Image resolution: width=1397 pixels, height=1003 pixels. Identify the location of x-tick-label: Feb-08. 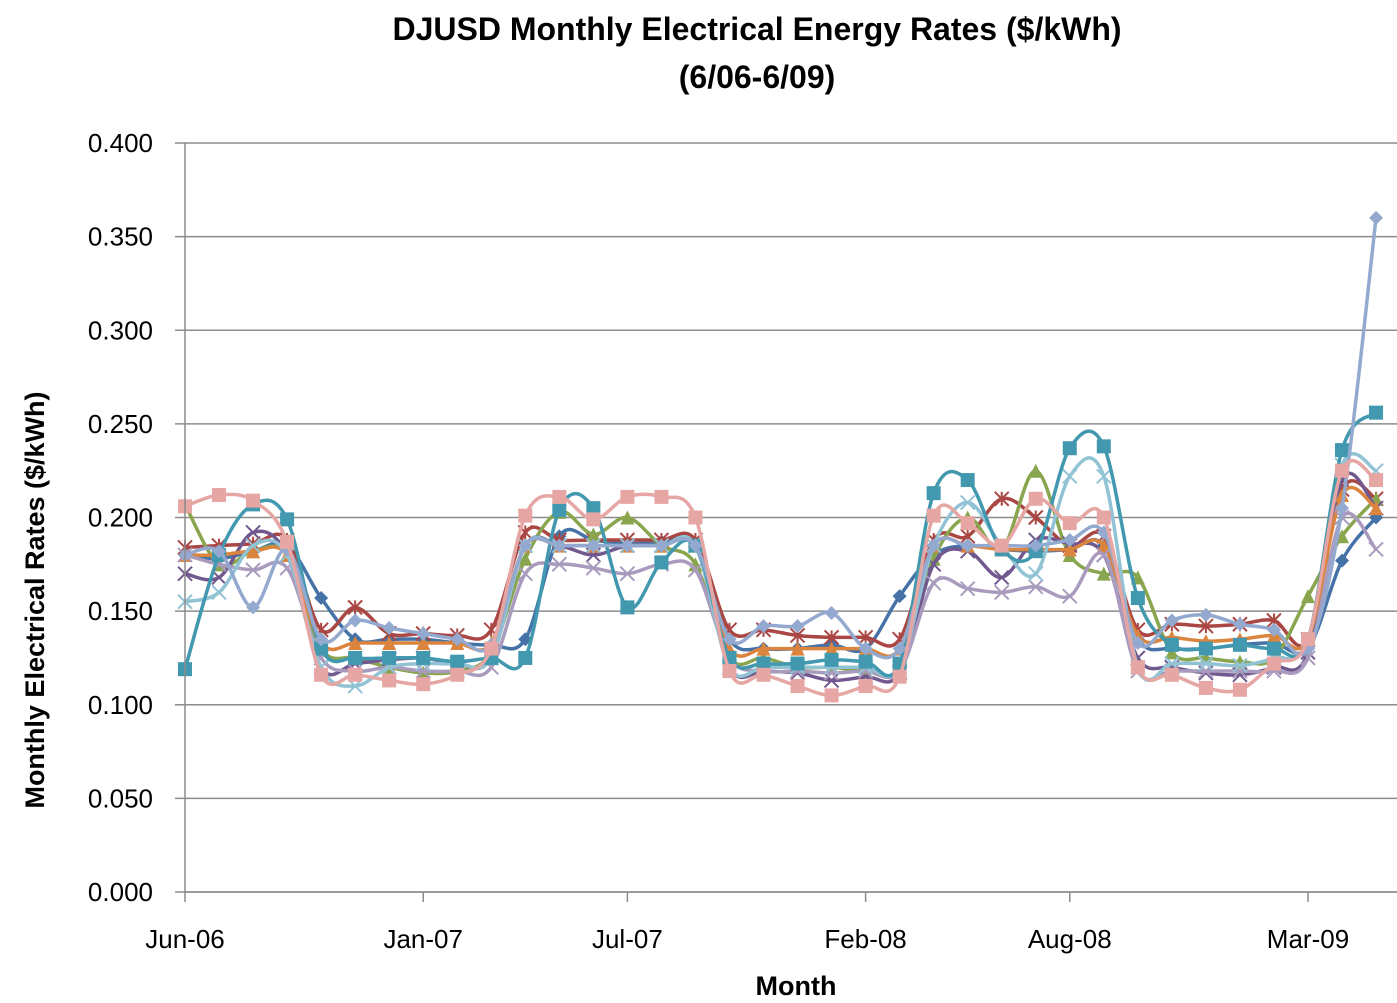
(865, 939).